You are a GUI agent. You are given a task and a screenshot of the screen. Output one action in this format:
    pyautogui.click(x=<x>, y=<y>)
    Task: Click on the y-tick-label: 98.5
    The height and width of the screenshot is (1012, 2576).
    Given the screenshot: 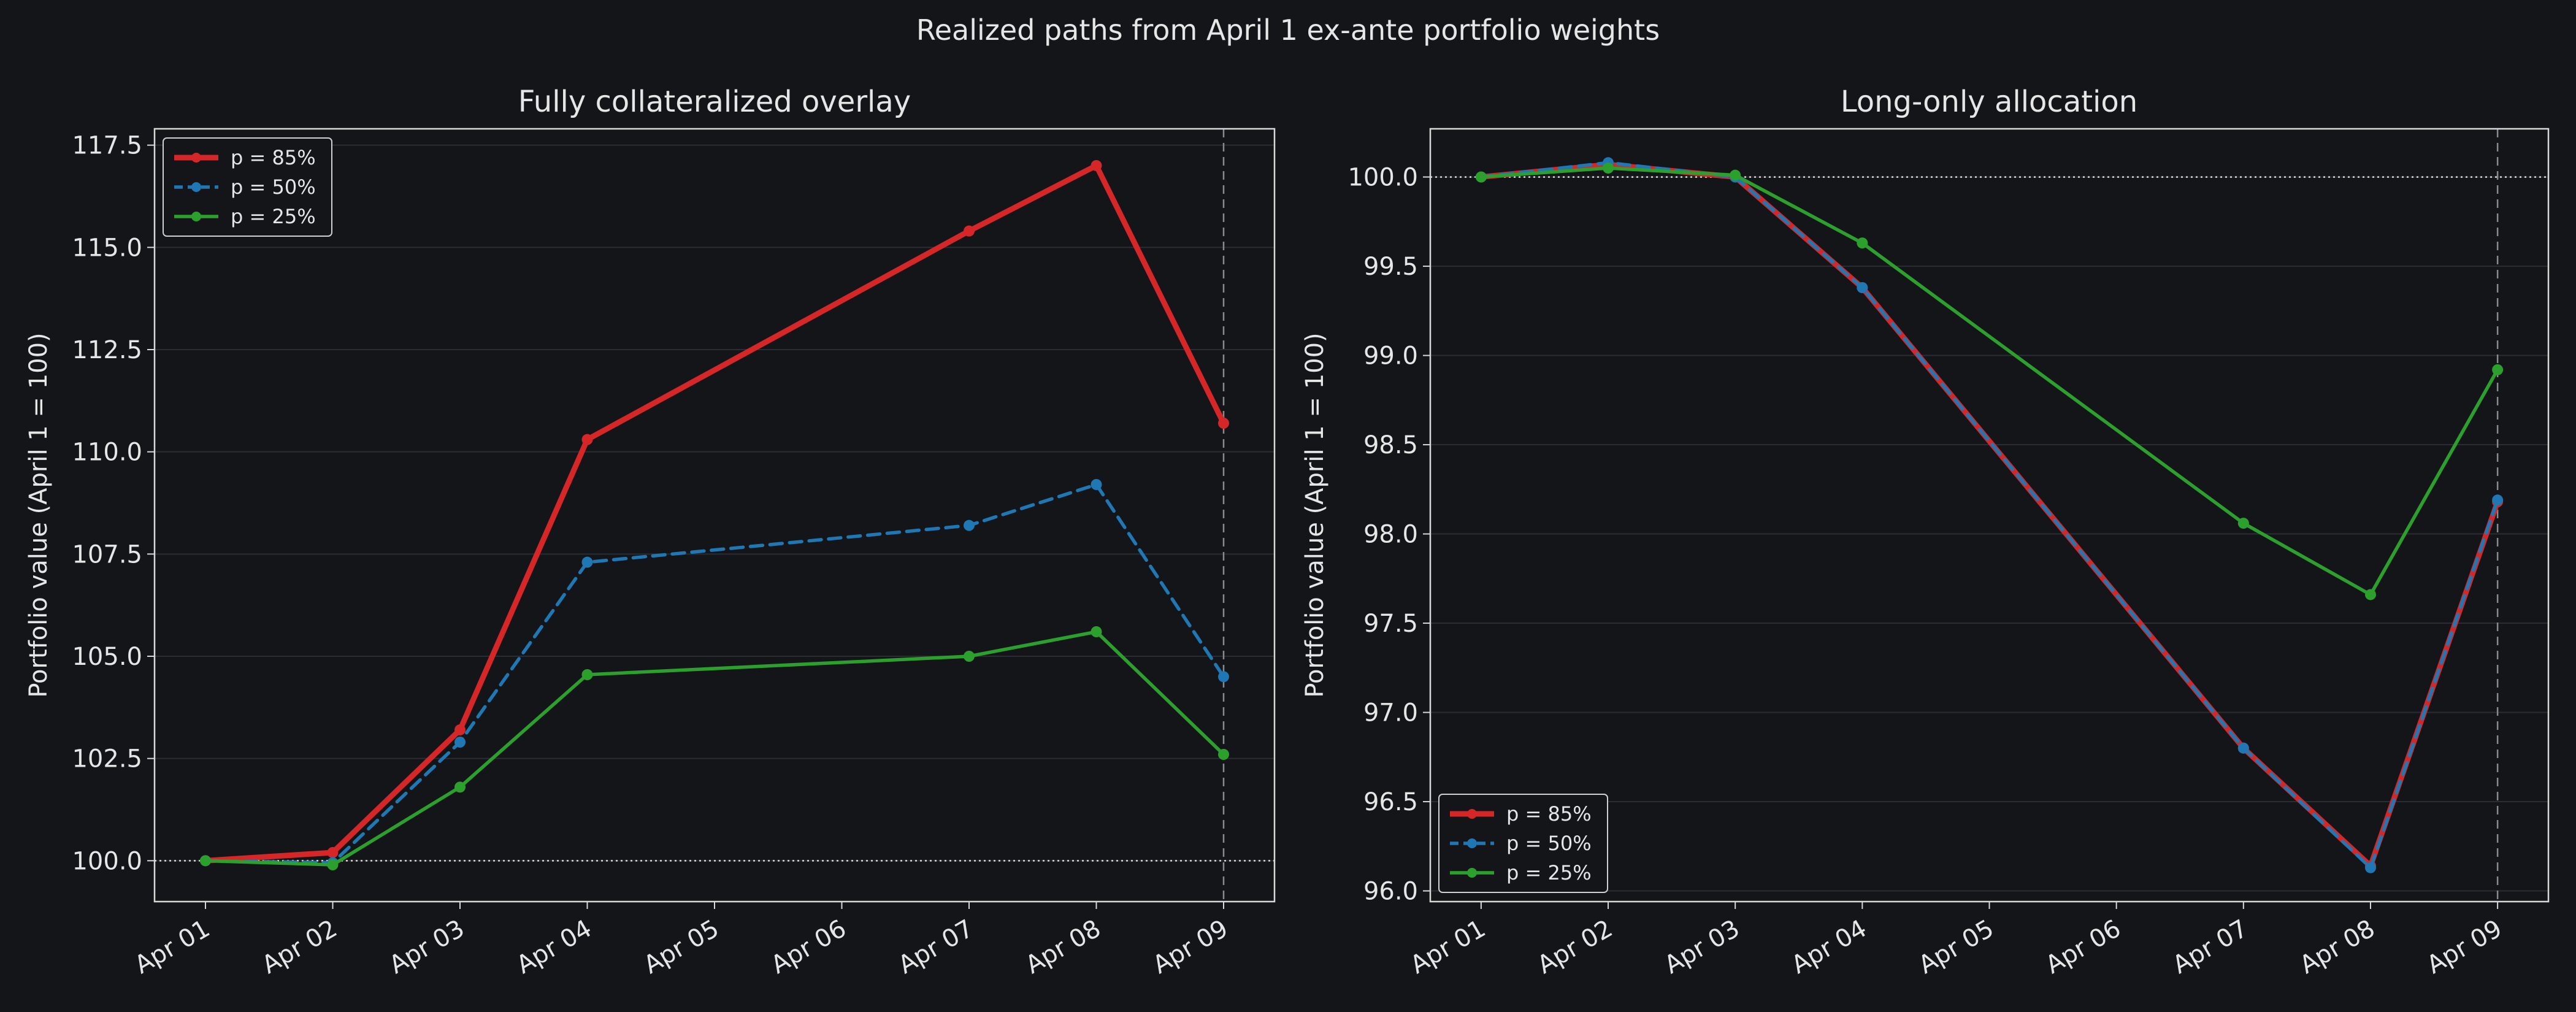 What is the action you would take?
    pyautogui.click(x=1390, y=445)
    